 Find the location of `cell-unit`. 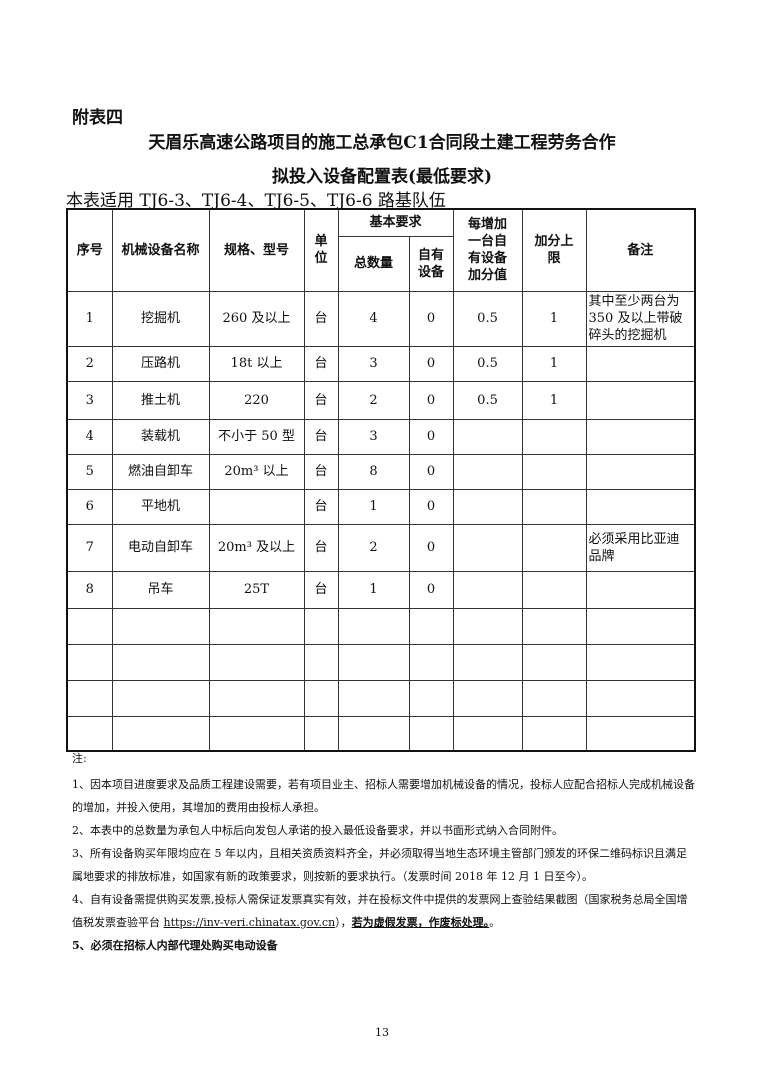

cell-unit is located at coordinates (321, 733).